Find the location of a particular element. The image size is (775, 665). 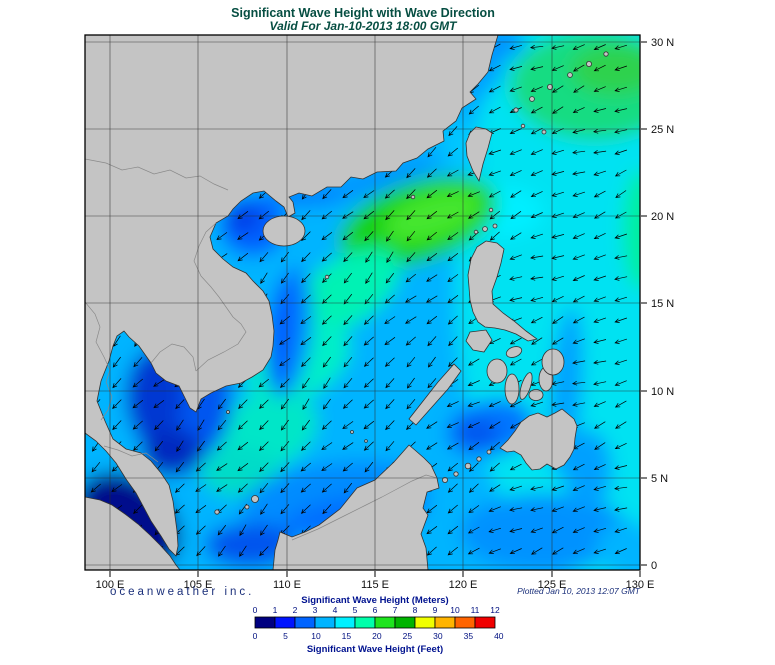

legend-meters-tick: 1 is located at coordinates (275, 610).